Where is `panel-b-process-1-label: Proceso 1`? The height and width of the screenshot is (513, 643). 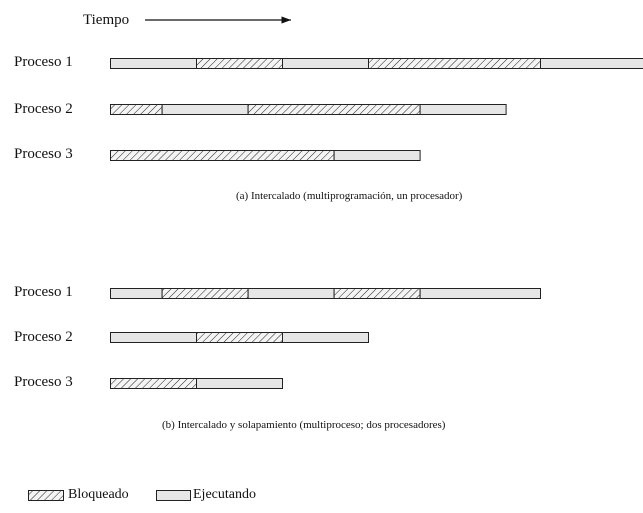
panel-b-process-1-label: Proceso 1 is located at coordinates (43, 292).